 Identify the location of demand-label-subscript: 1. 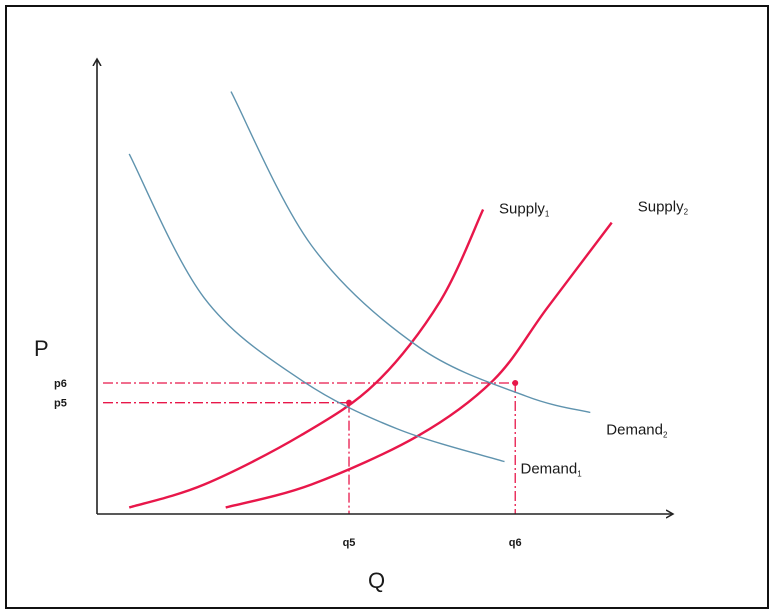
(579, 474).